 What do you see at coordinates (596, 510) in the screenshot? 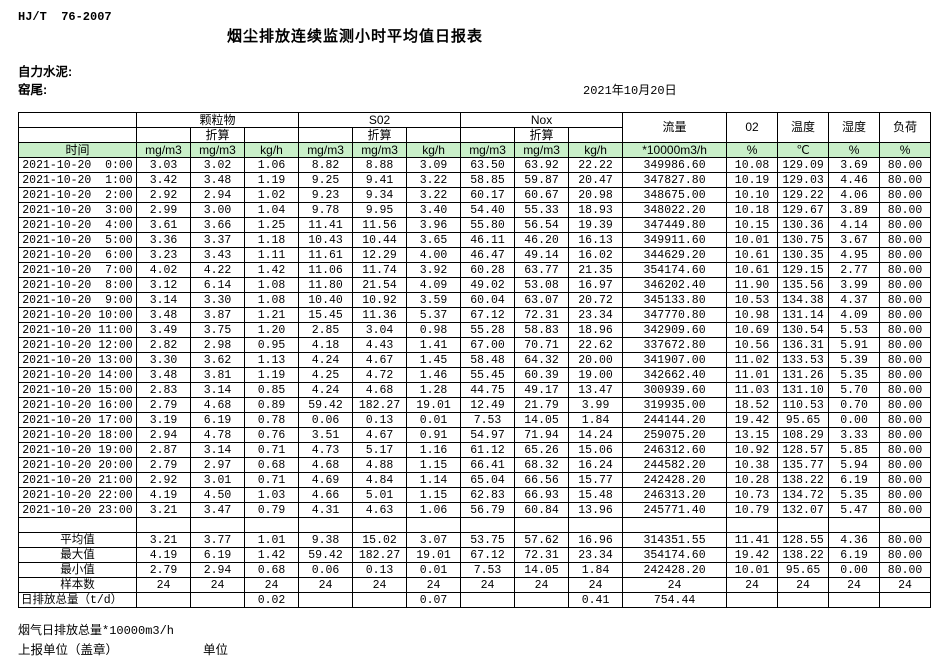
I see `value-cell: 13.96` at bounding box center [596, 510].